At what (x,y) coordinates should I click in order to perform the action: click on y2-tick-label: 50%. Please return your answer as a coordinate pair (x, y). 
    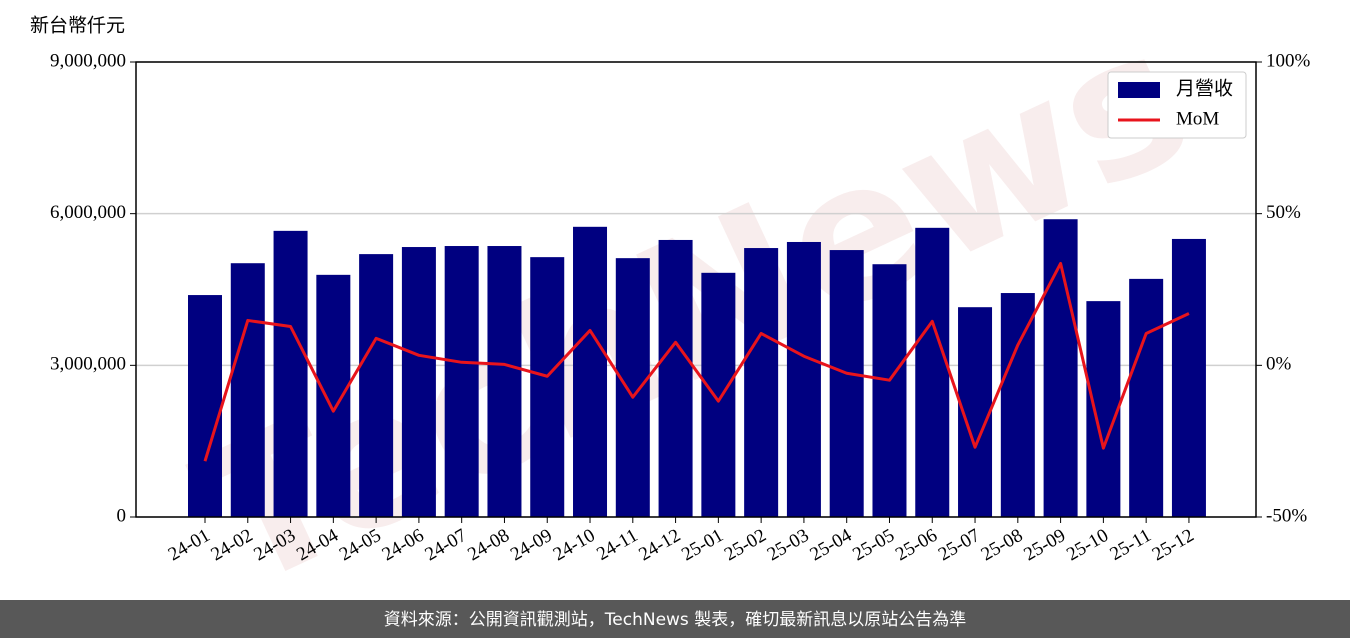
    Looking at the image, I should click on (1283, 212).